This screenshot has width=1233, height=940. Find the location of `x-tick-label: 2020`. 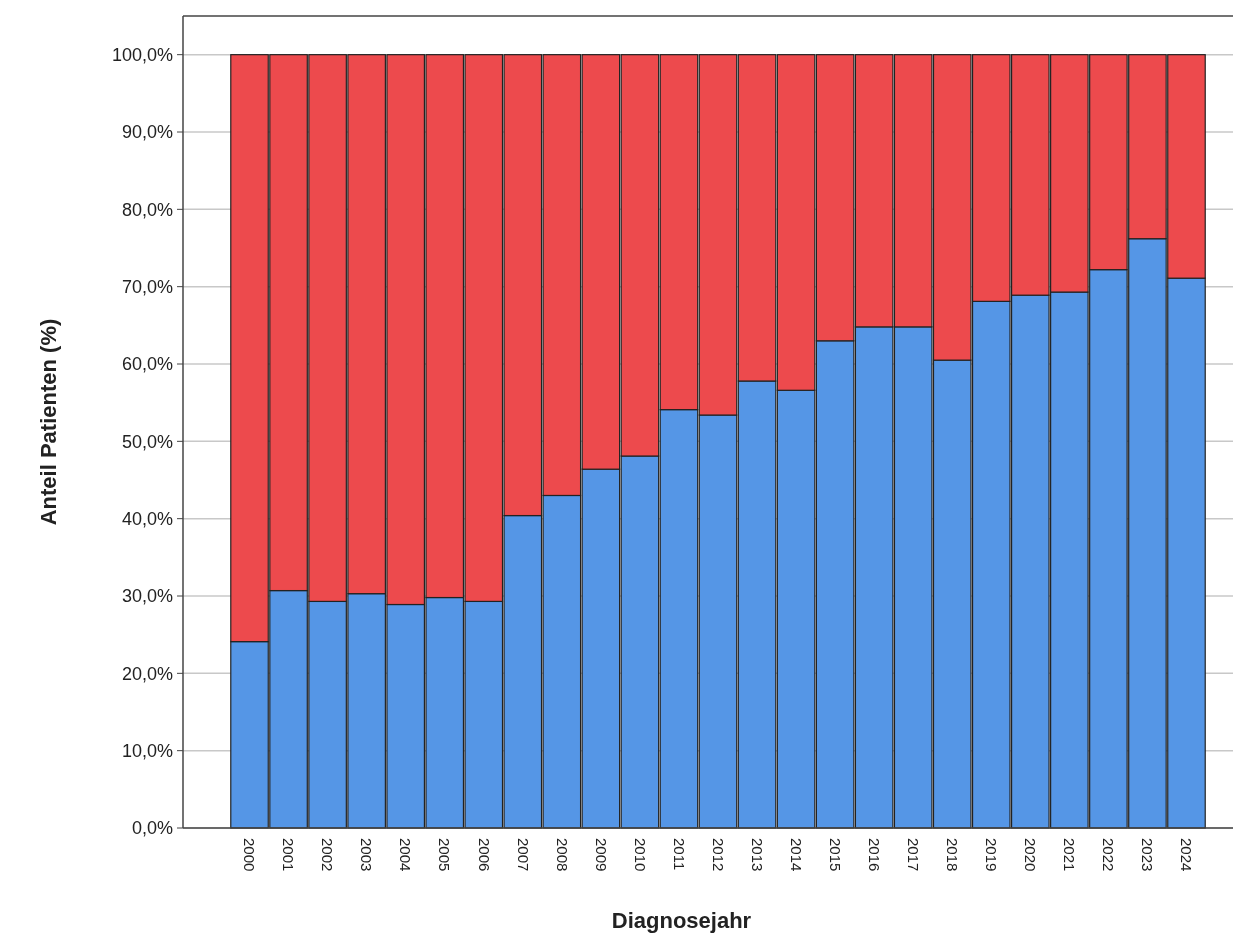

x-tick-label: 2020 is located at coordinates (1031, 855).